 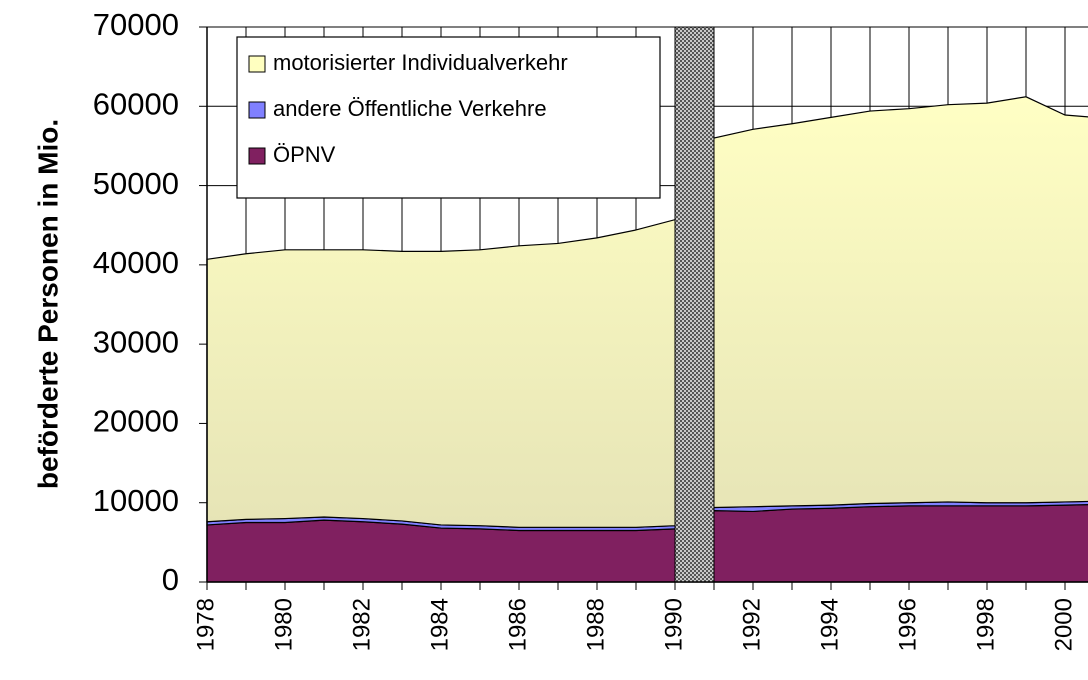 What do you see at coordinates (829, 624) in the screenshot?
I see `x-tick-label: 1994` at bounding box center [829, 624].